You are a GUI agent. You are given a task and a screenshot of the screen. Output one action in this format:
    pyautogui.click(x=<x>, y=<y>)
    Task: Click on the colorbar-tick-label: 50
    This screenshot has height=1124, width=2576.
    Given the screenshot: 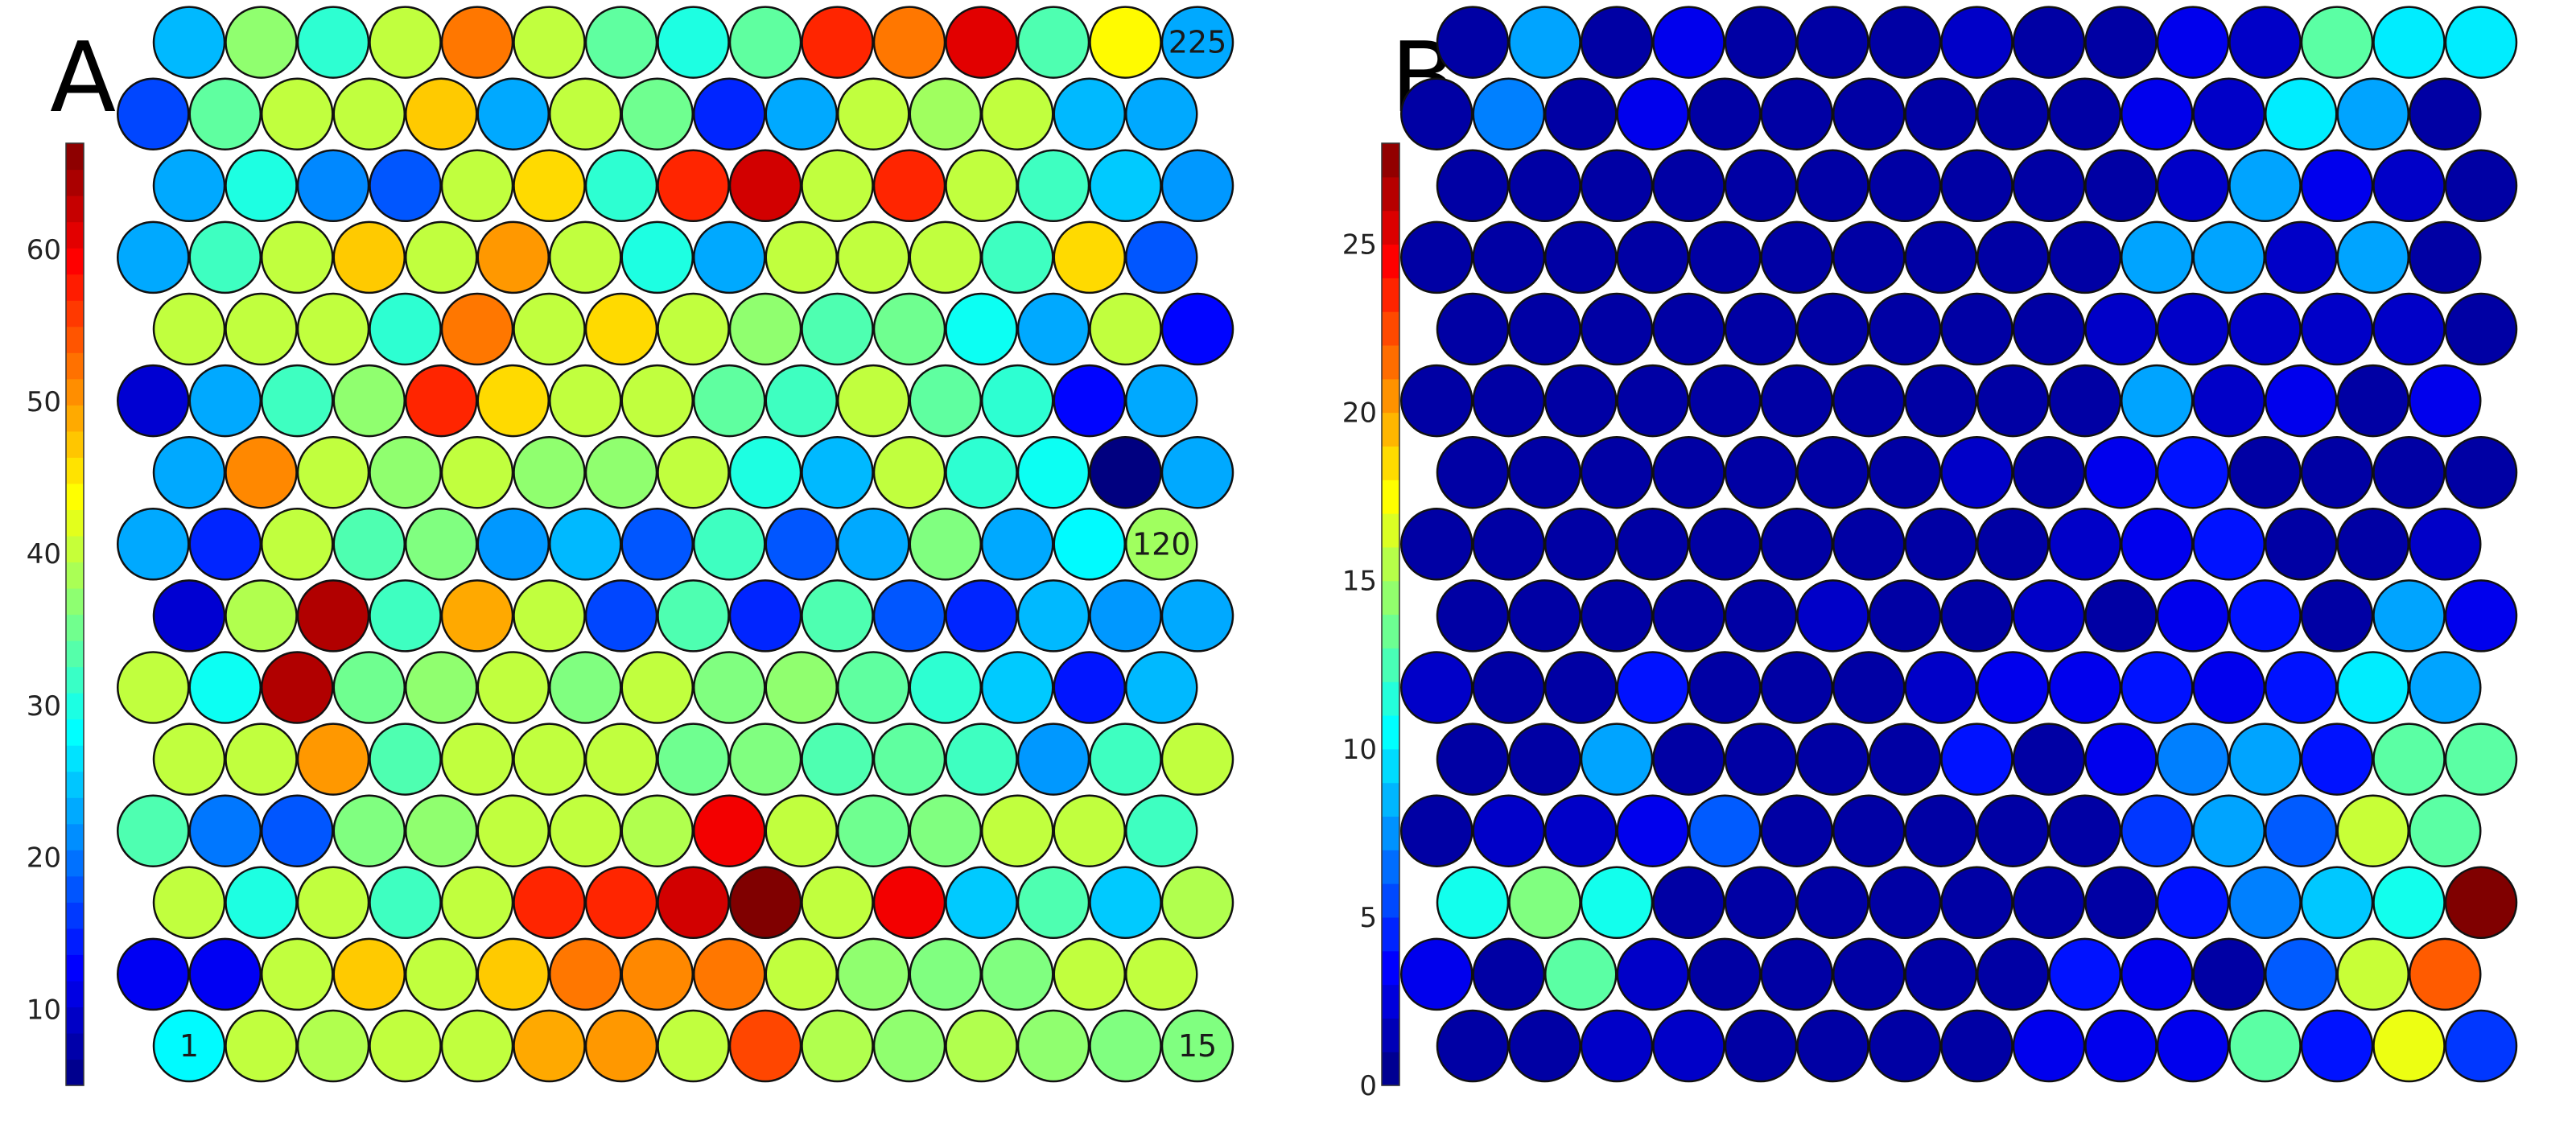 What is the action you would take?
    pyautogui.click(x=44, y=402)
    